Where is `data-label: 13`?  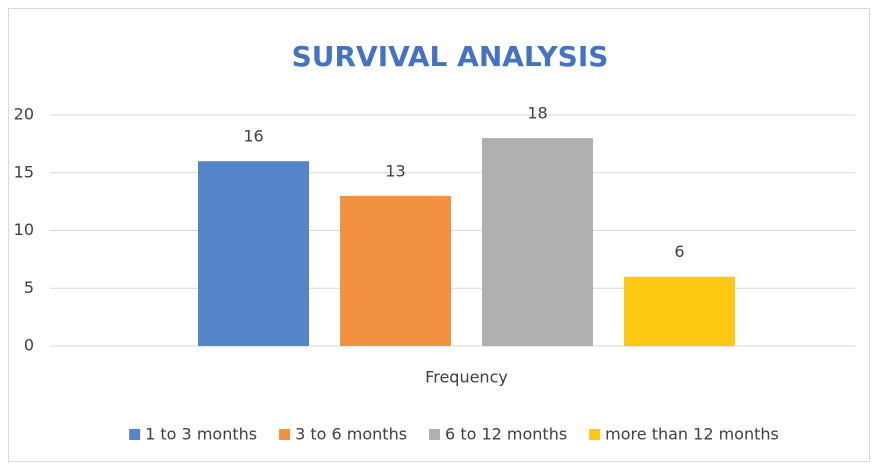 data-label: 13 is located at coordinates (395, 170).